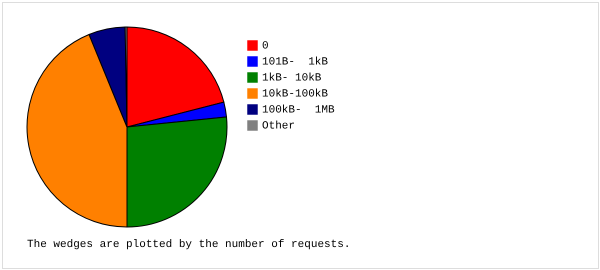 Image resolution: width=600 pixels, height=270 pixels. Describe the element at coordinates (299, 110) in the screenshot. I see `legend-label: 100kB- 1MB` at that location.